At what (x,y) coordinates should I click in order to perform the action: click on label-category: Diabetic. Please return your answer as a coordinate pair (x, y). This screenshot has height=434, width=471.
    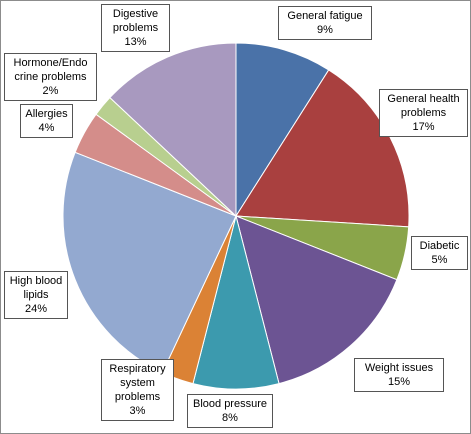
    Looking at the image, I should click on (439, 246).